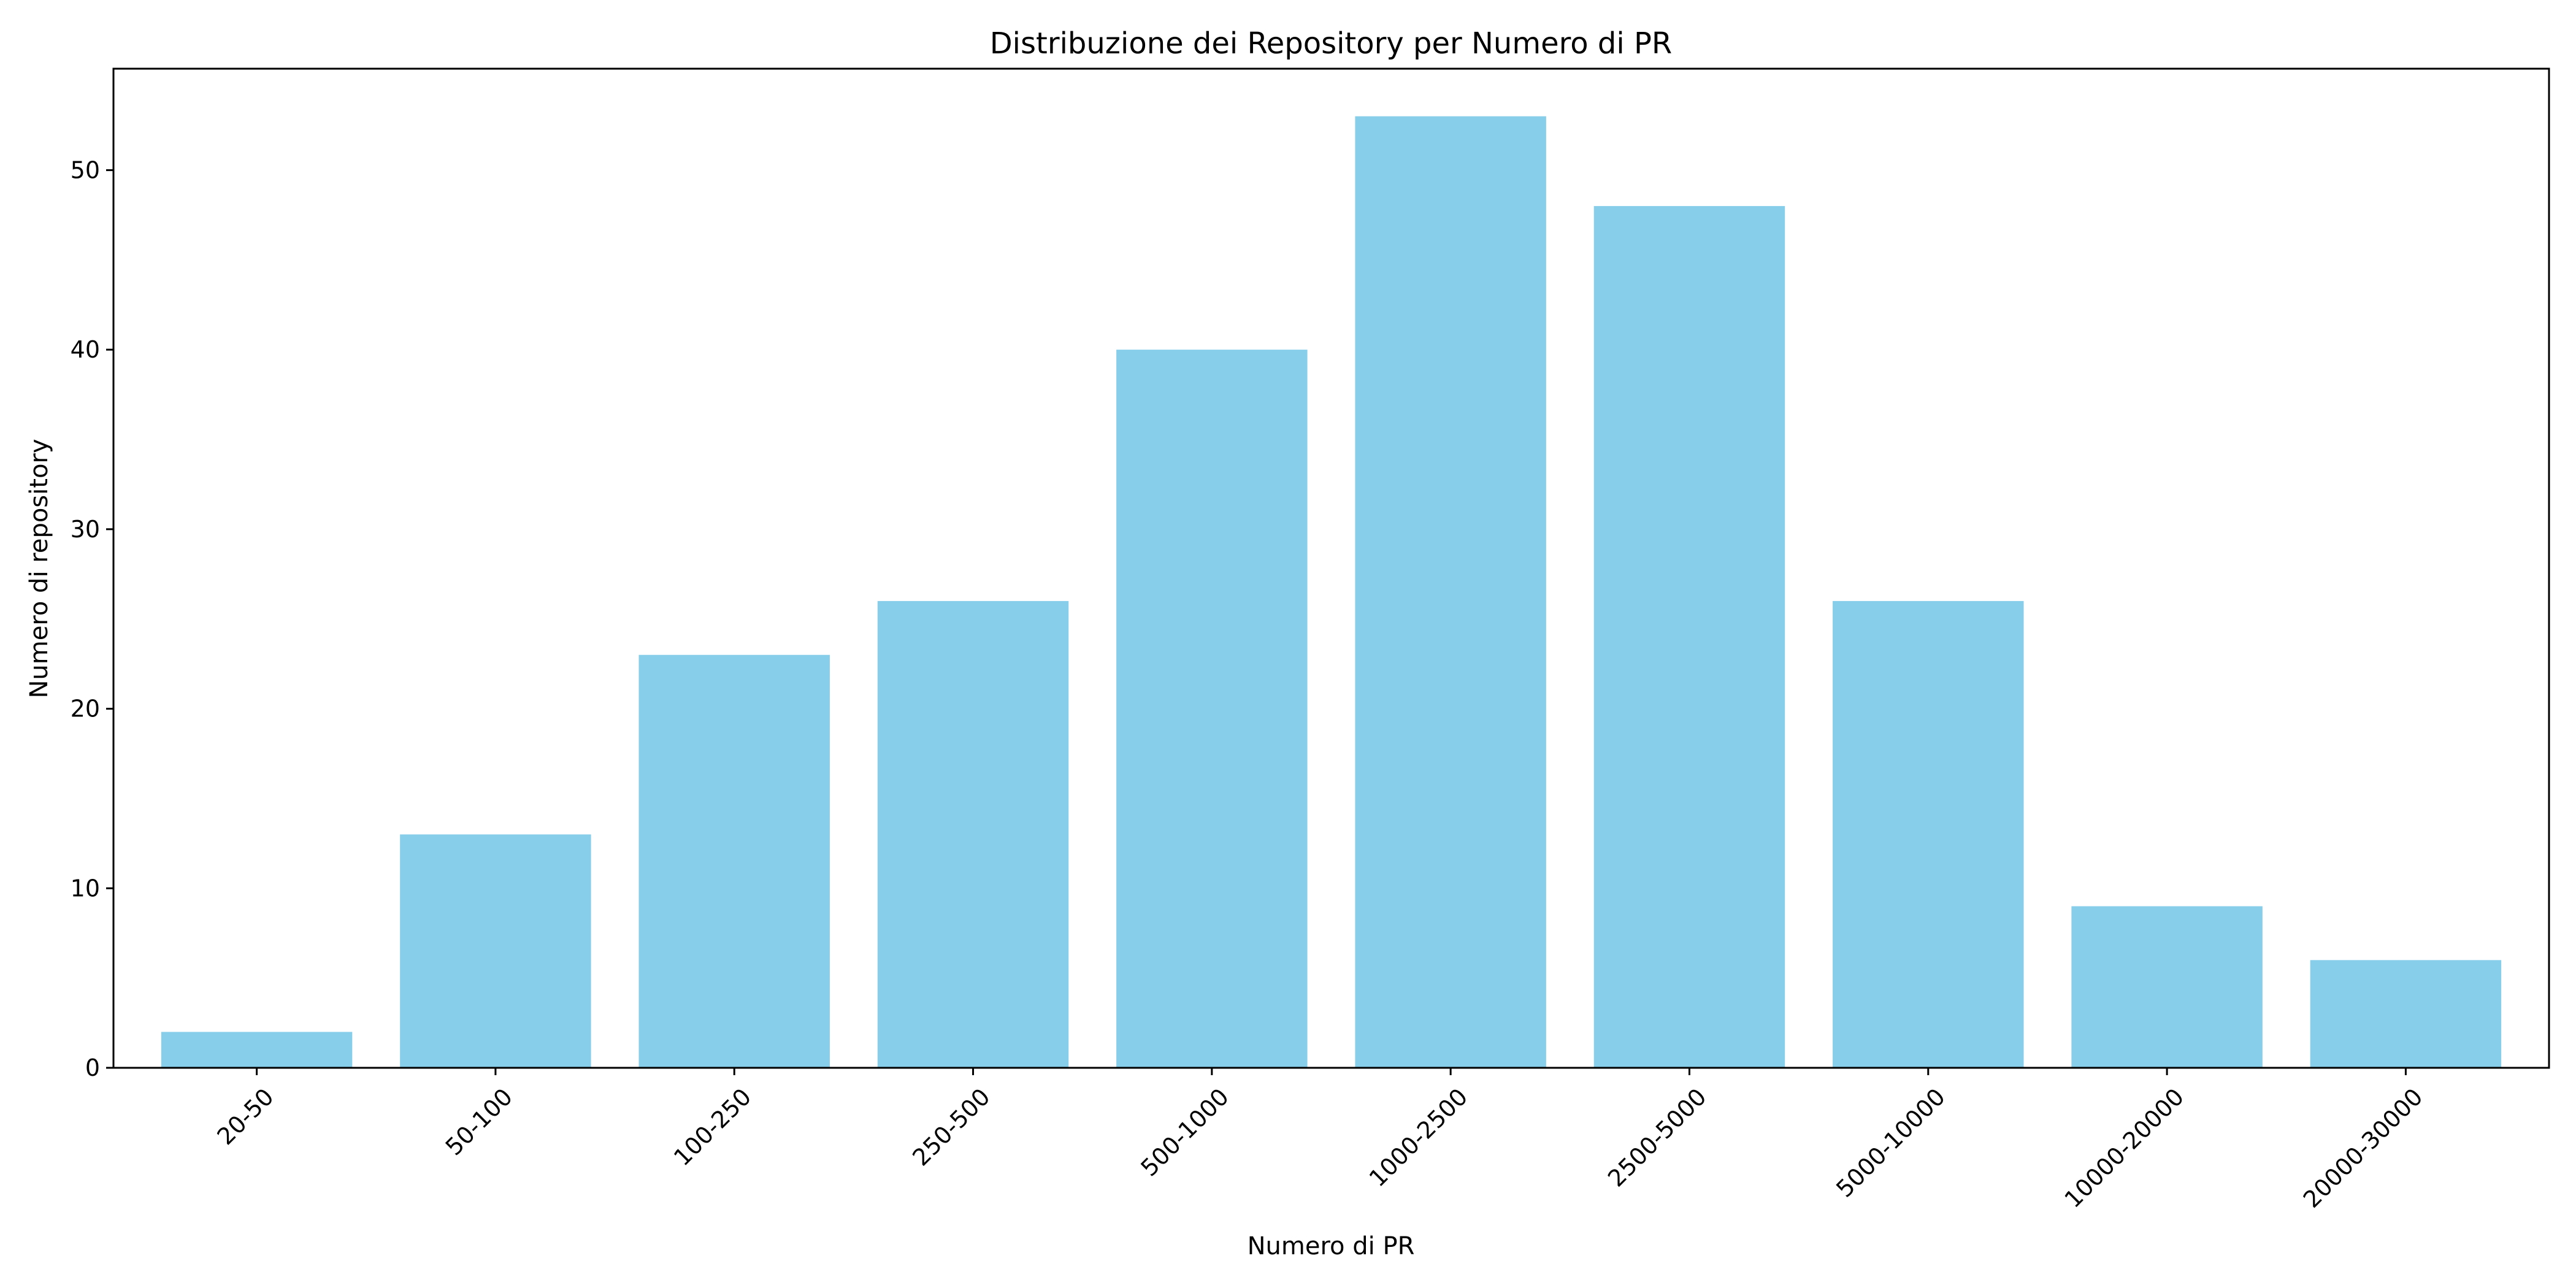 The height and width of the screenshot is (1288, 2576). What do you see at coordinates (92, 1067) in the screenshot?
I see `y-tick-label: 0` at bounding box center [92, 1067].